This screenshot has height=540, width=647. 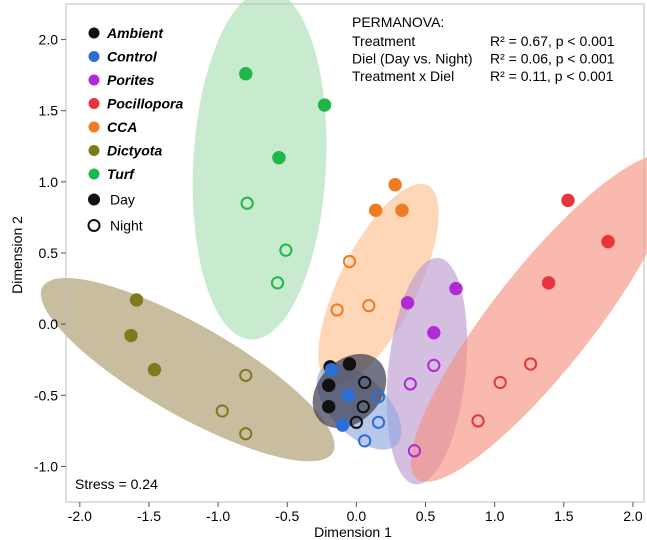 What do you see at coordinates (94, 103) in the screenshot?
I see `legend-swatch-pocillopora` at bounding box center [94, 103].